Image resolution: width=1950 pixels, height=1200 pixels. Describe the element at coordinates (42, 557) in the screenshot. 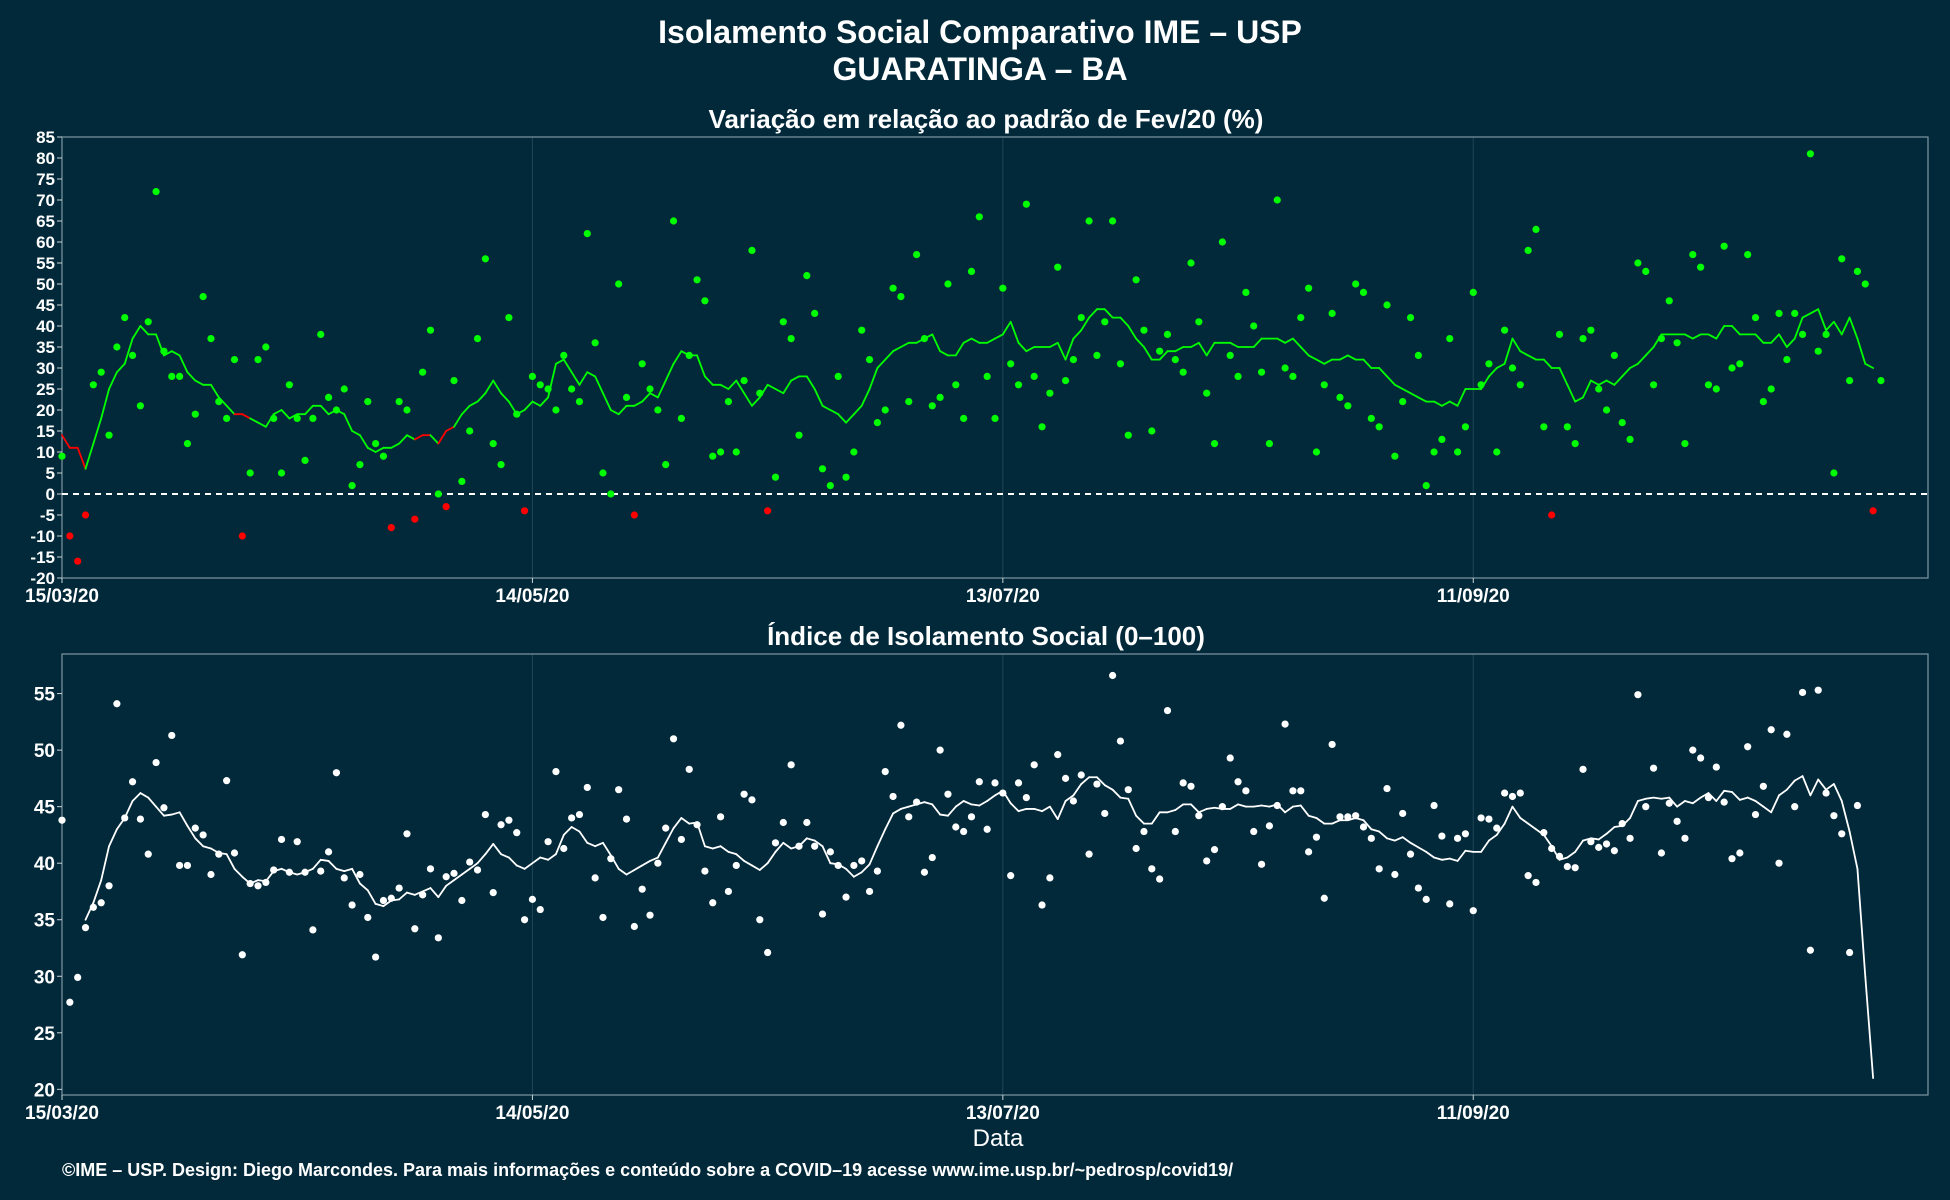

I see `y-tick-label: -15` at that location.